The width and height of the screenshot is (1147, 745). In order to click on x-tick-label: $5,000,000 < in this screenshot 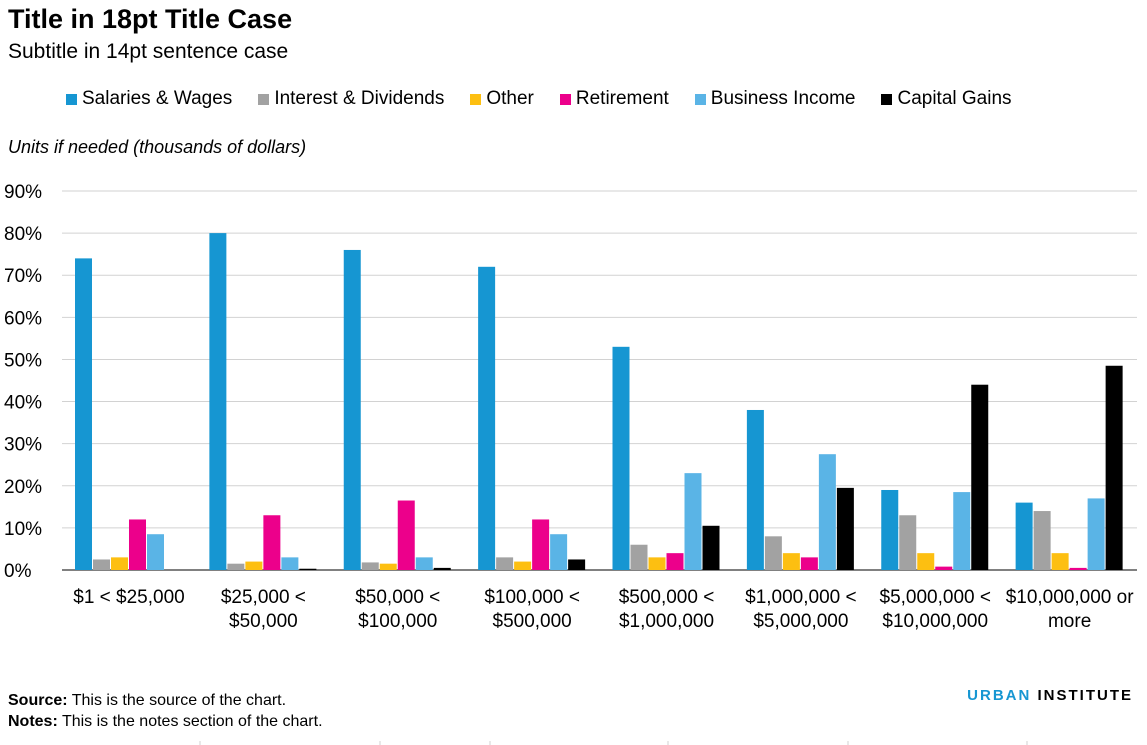, I will do `click(935, 597)`.